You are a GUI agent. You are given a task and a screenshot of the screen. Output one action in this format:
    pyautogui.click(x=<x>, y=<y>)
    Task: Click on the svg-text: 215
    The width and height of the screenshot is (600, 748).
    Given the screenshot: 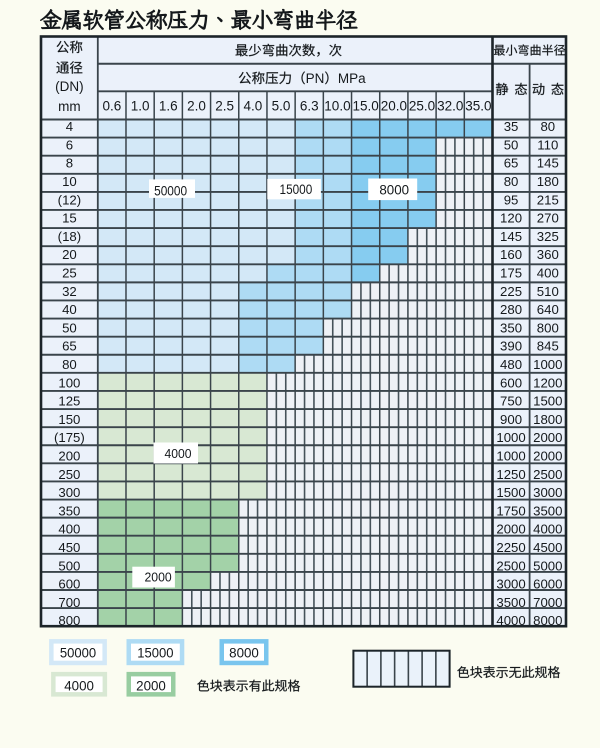 What is the action you would take?
    pyautogui.click(x=548, y=199)
    